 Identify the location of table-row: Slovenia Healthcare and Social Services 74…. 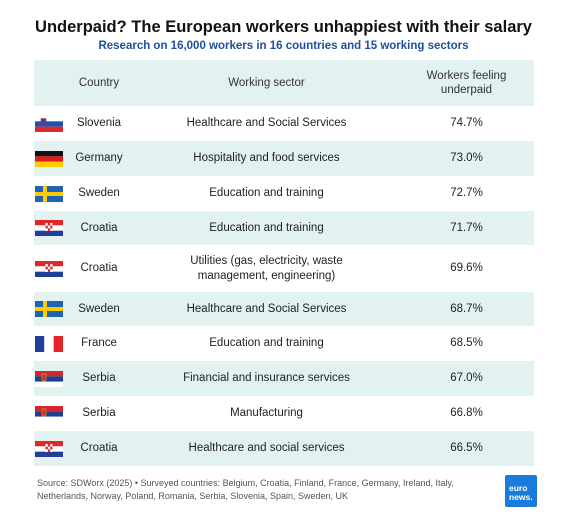
(284, 123).